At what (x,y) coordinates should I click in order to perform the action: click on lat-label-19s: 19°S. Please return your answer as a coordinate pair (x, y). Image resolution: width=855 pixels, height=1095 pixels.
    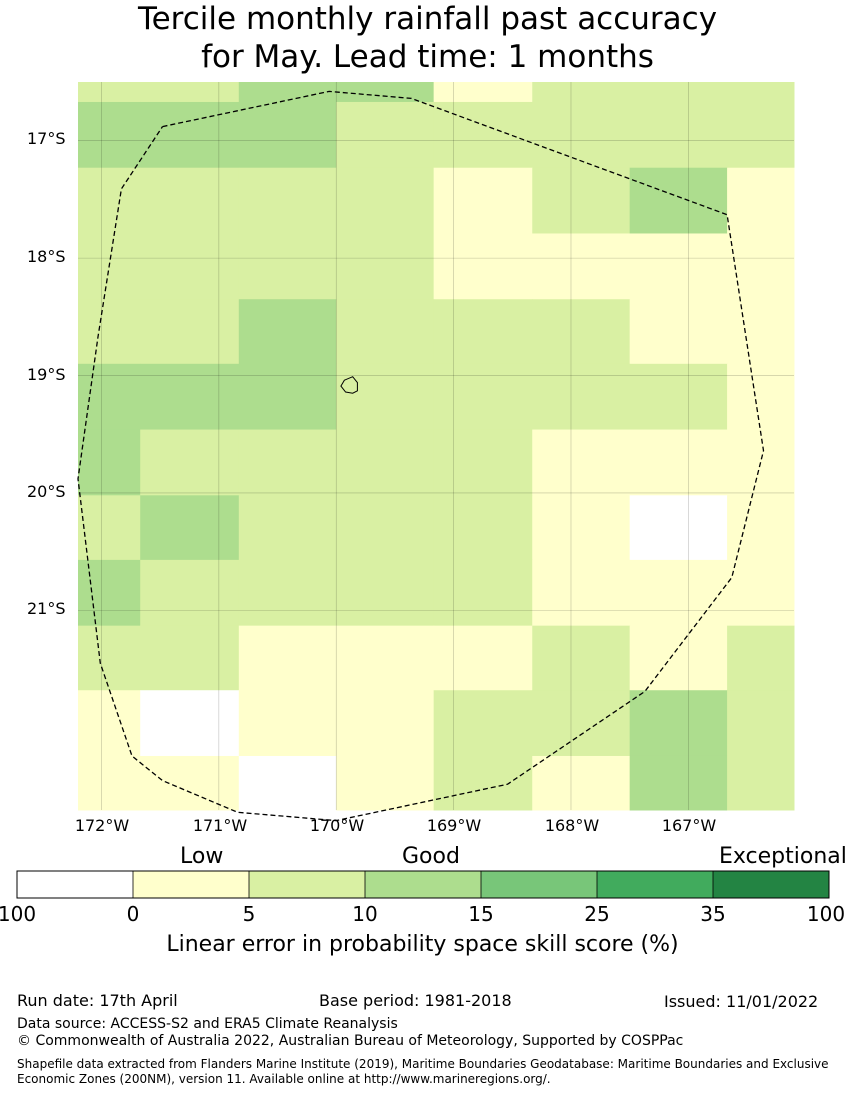
    Looking at the image, I should click on (46, 374).